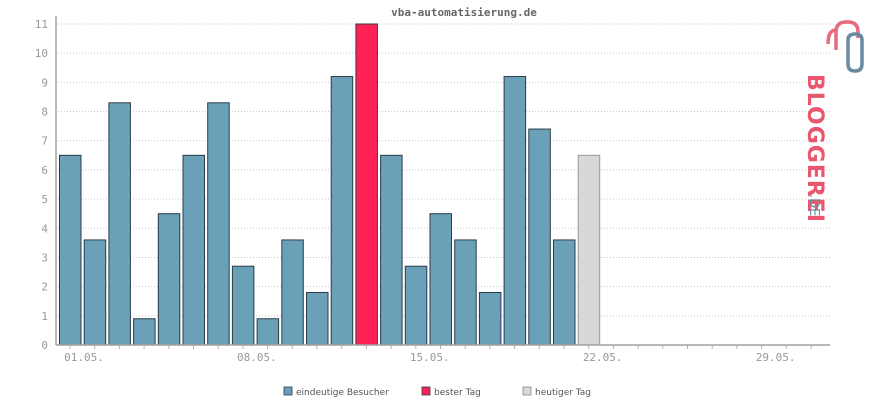  Describe the element at coordinates (84, 357) in the screenshot. I see `x-tick-label: 01.05.` at that location.